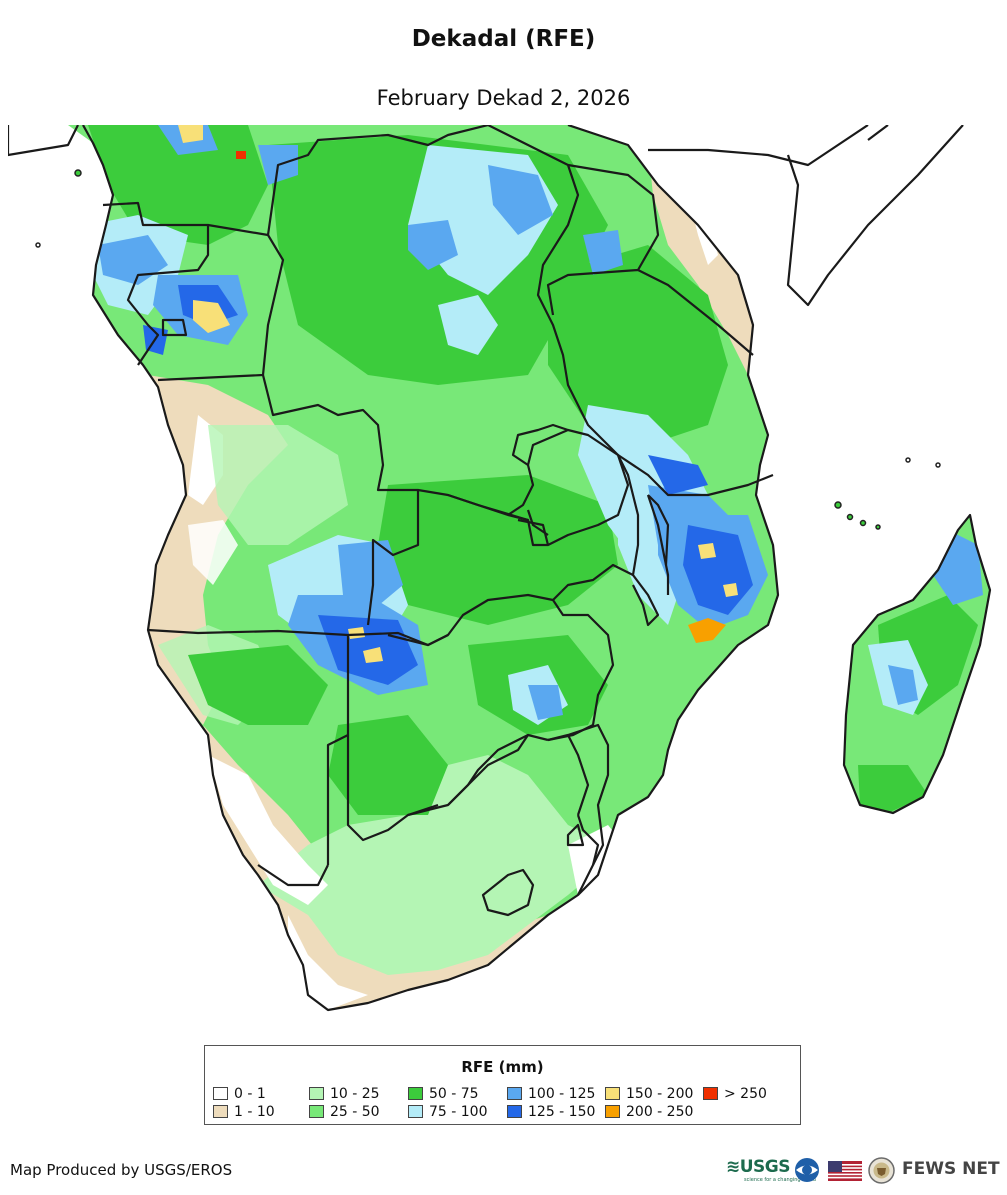 This screenshot has height=1195, width=1007. What do you see at coordinates (355, 1094) in the screenshot?
I see `legend-label: 10 - 25` at bounding box center [355, 1094].